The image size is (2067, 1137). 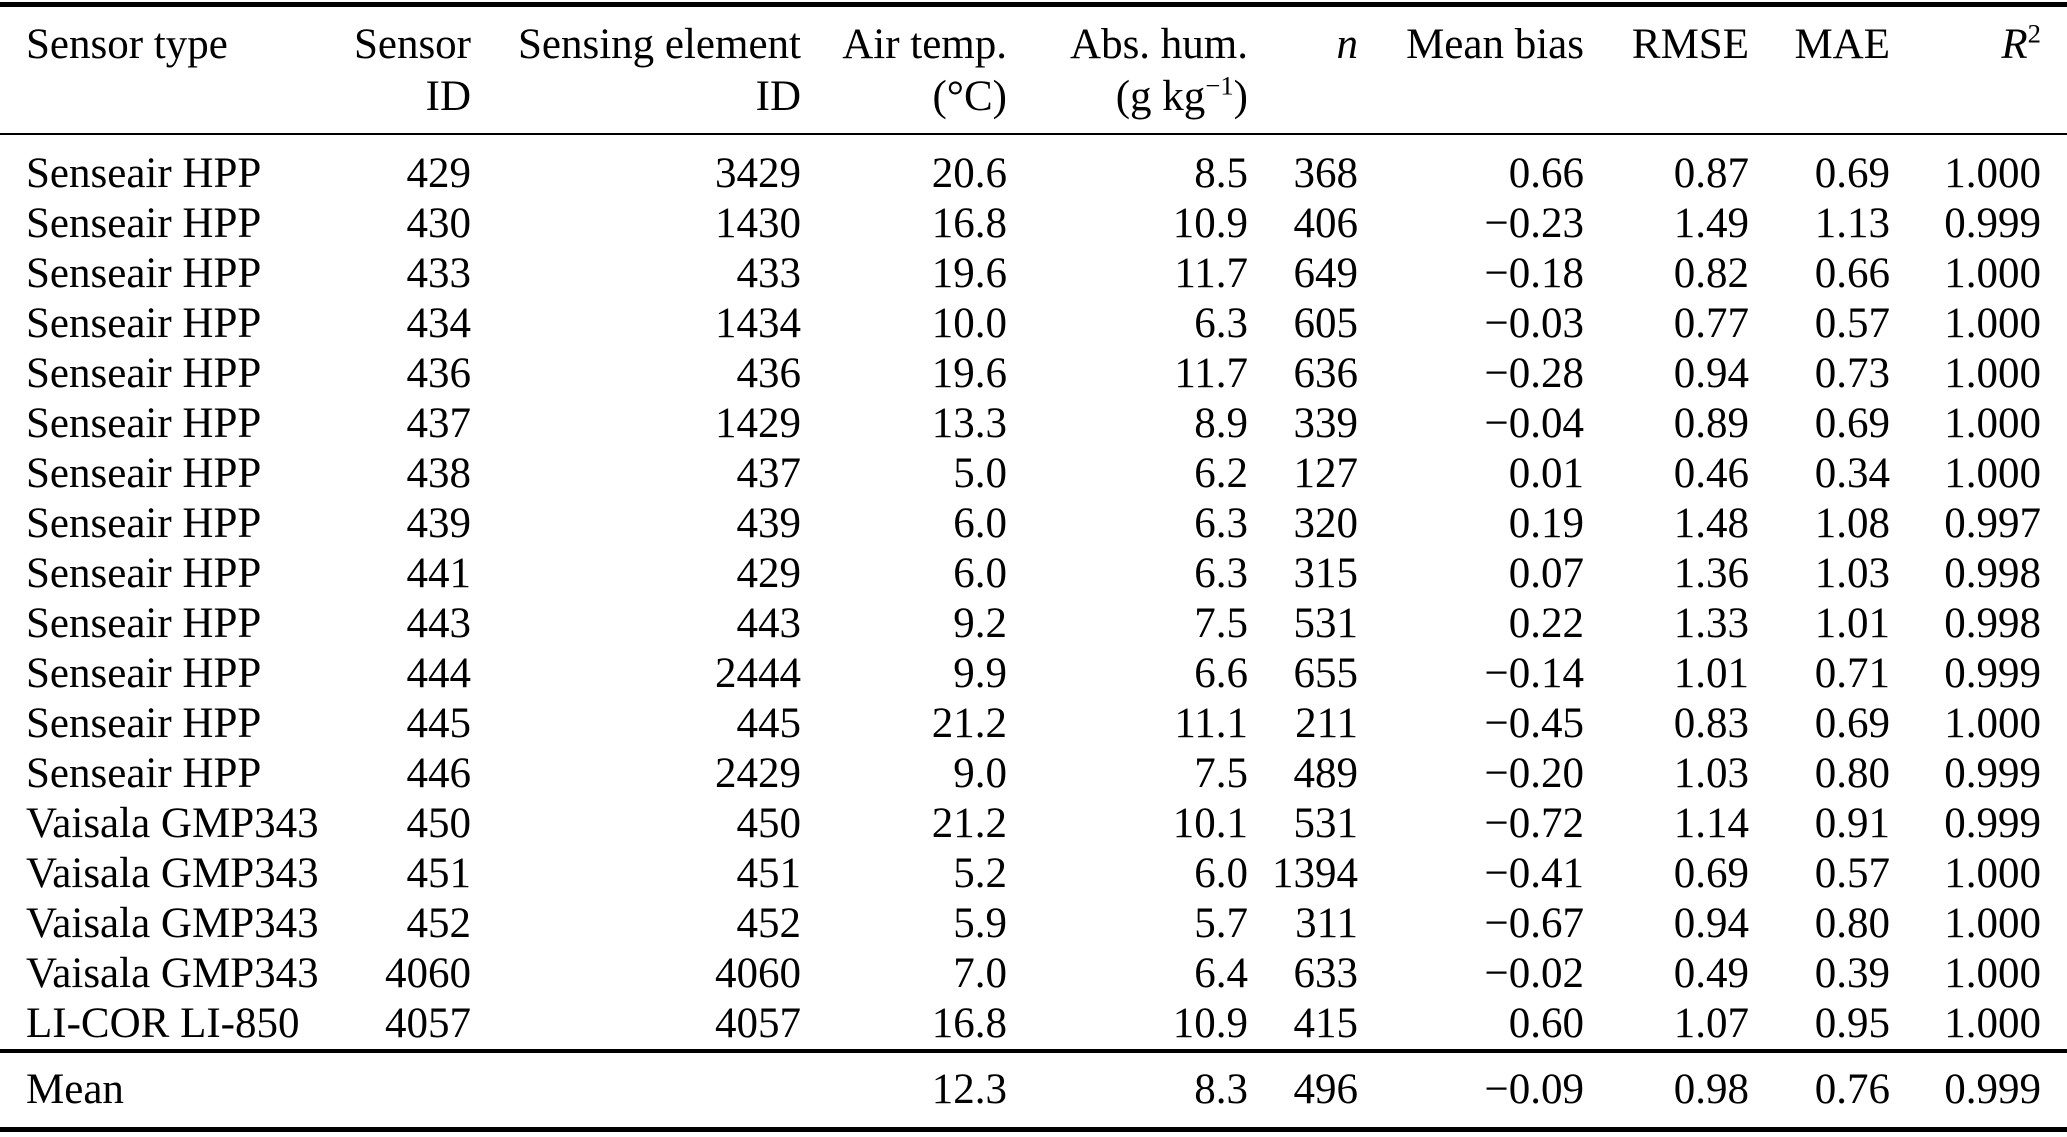 I want to click on cell-rmse: 0.77, so click(x=1711, y=323).